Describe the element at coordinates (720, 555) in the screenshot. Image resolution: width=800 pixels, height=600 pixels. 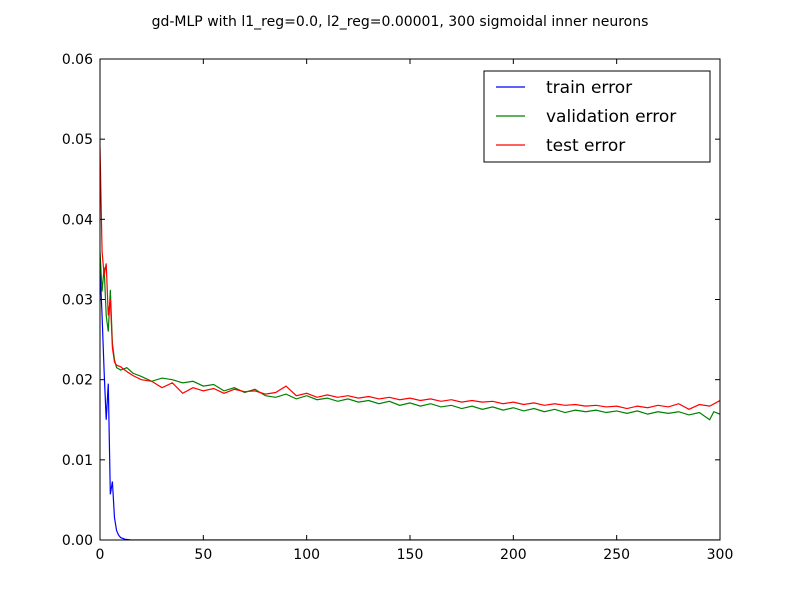
I see `x-tick-label: 300` at that location.